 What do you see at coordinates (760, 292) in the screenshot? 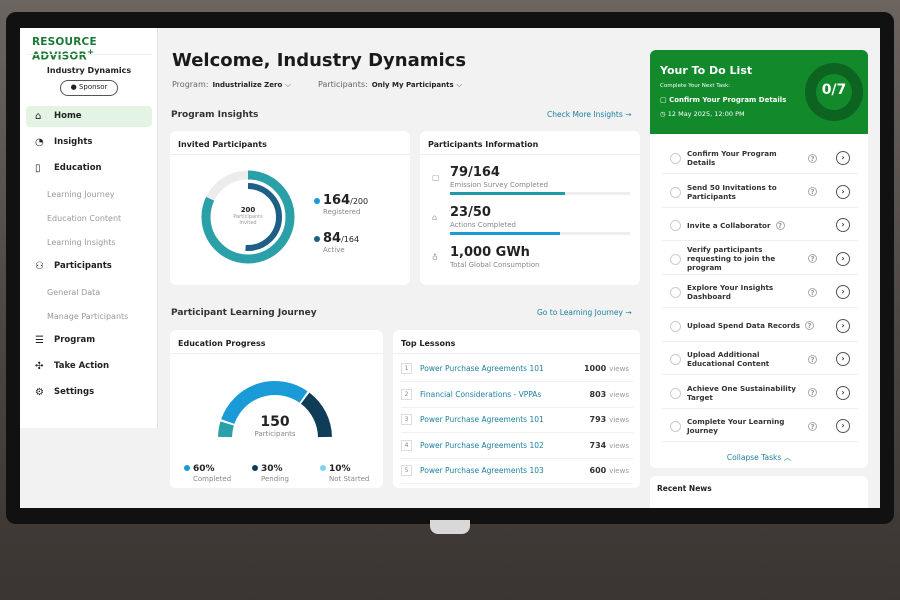
I see `todo-task: Explore Your Insights Dashboard? ›` at bounding box center [760, 292].